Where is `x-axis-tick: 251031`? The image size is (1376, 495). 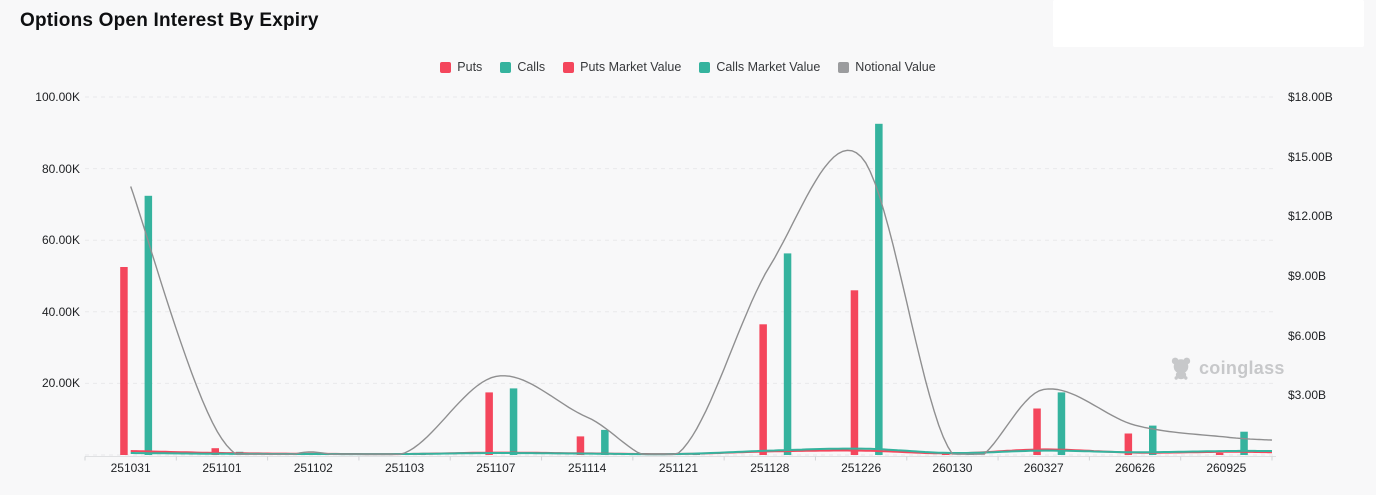 x-axis-tick: 251031 is located at coordinates (130, 468).